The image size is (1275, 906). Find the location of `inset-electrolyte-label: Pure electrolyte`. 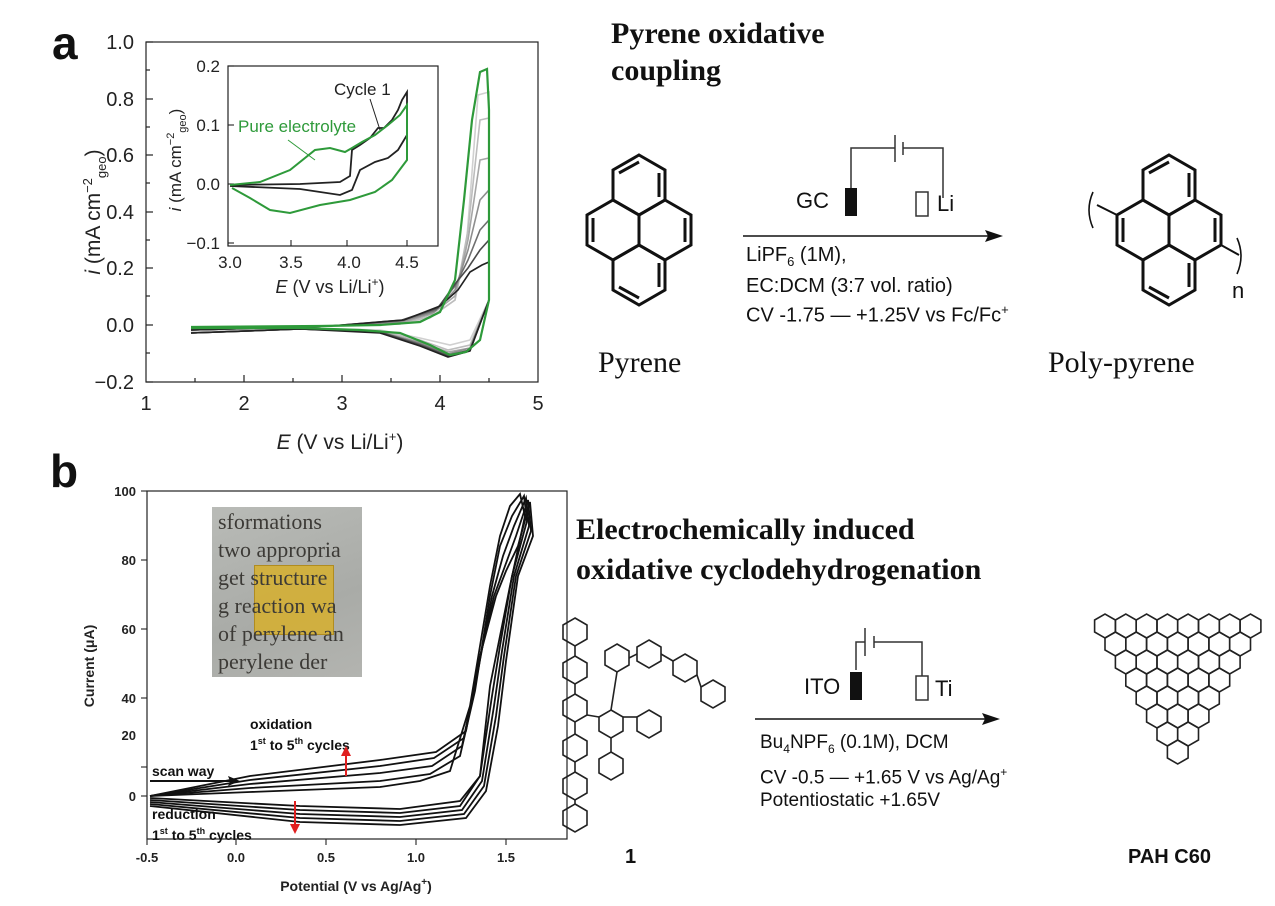

inset-electrolyte-label: Pure electrolyte is located at coordinates (297, 126).